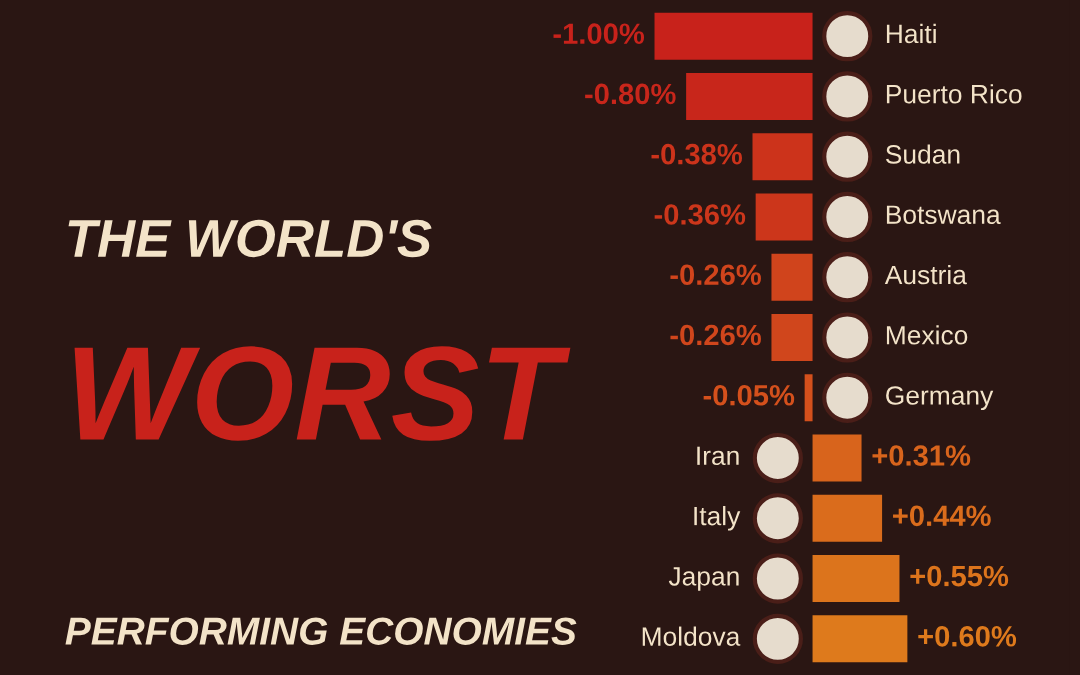 Image resolution: width=1080 pixels, height=675 pixels. Describe the element at coordinates (749, 395) in the screenshot. I see `data-label: -0.05%` at that location.